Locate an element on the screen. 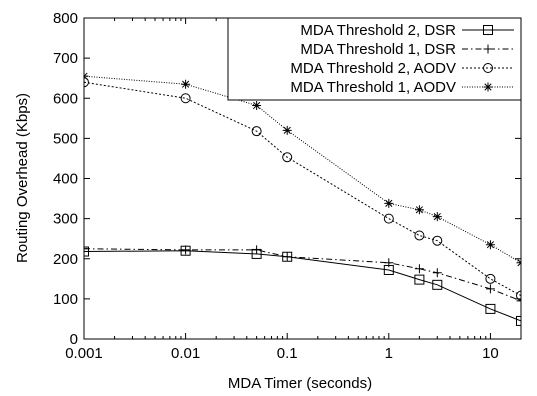 The height and width of the screenshot is (396, 537). legend-label: MDA Threshold 2, DSR is located at coordinates (378, 30).